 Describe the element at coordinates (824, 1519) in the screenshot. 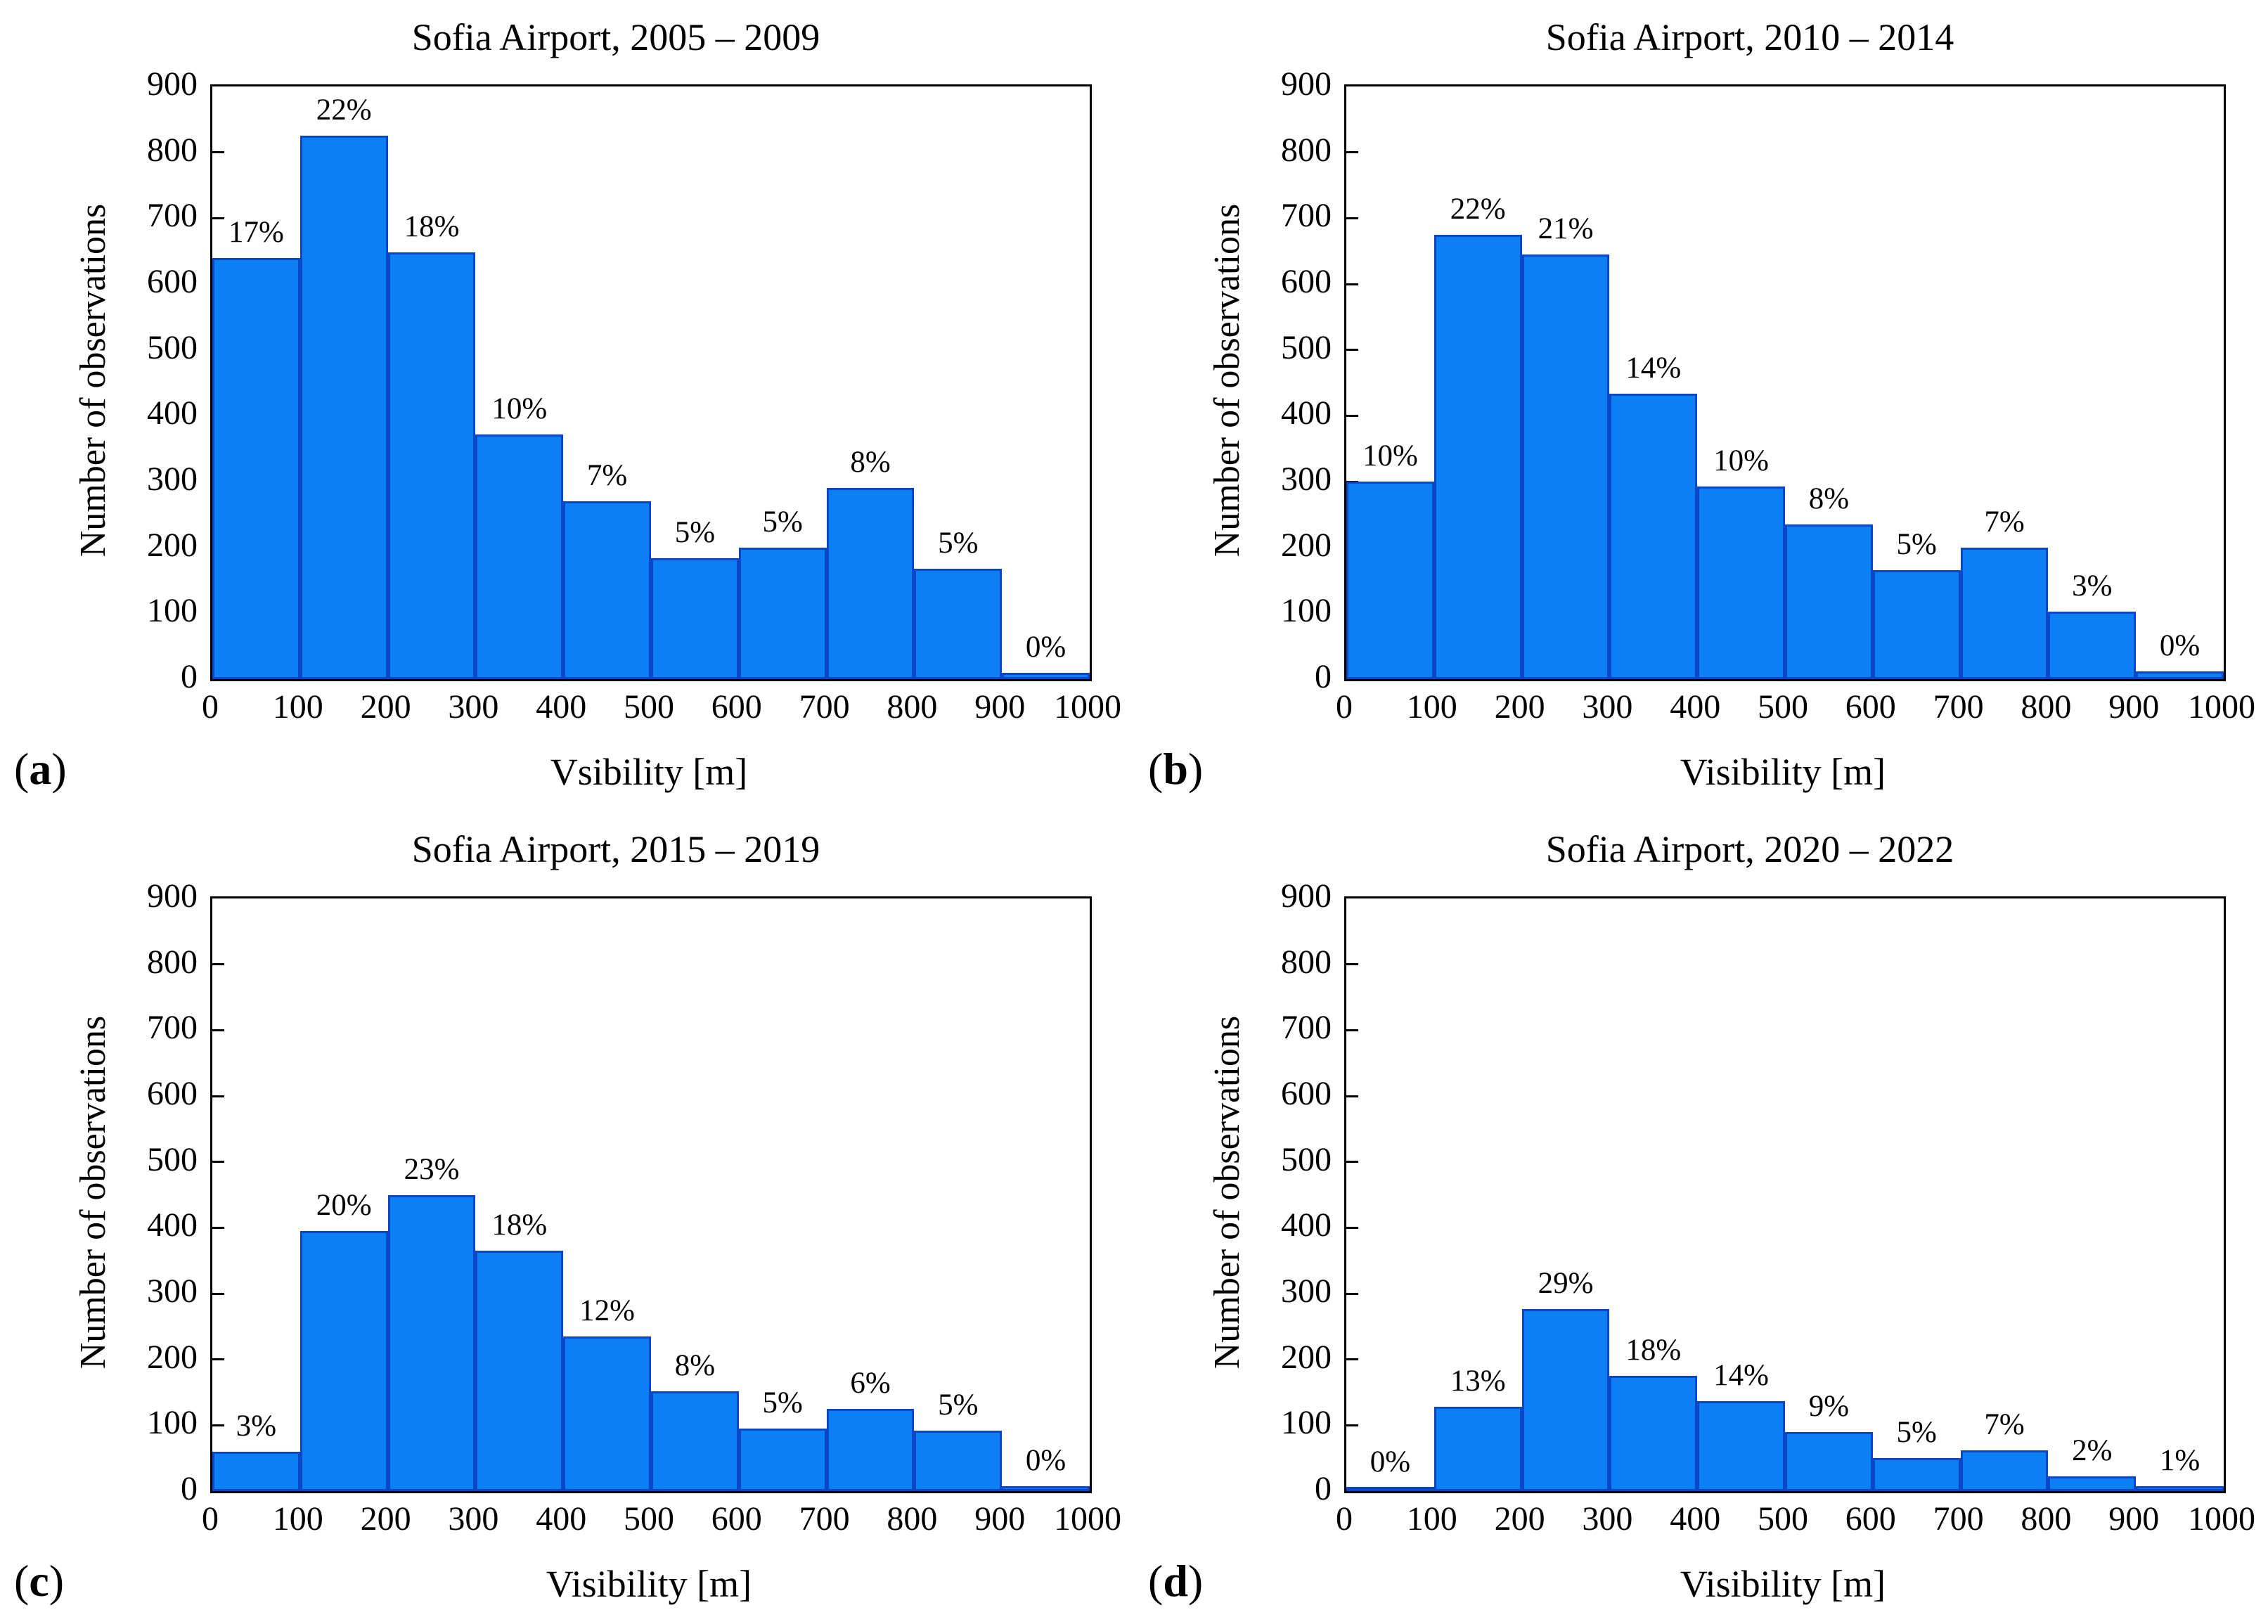

I see `x-tick-label: 700` at that location.